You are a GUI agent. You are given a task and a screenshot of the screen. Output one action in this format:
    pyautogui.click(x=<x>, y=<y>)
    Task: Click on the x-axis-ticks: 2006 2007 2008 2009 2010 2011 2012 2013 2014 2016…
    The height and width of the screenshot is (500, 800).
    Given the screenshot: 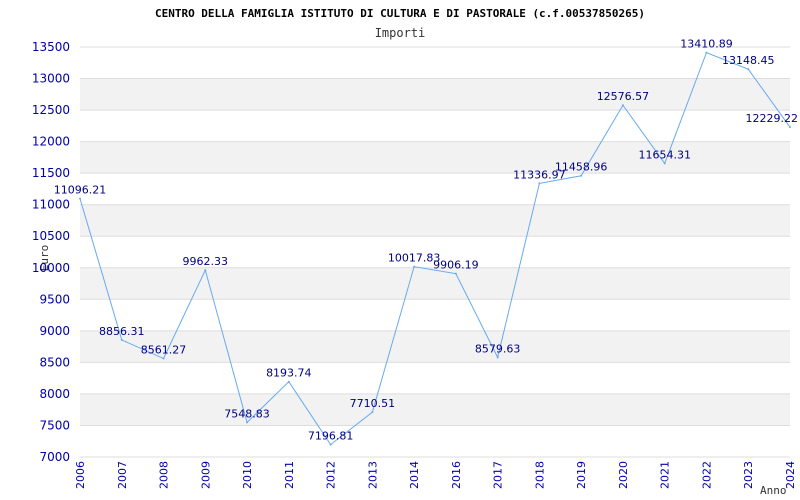 What is the action you would take?
    pyautogui.click(x=435, y=475)
    